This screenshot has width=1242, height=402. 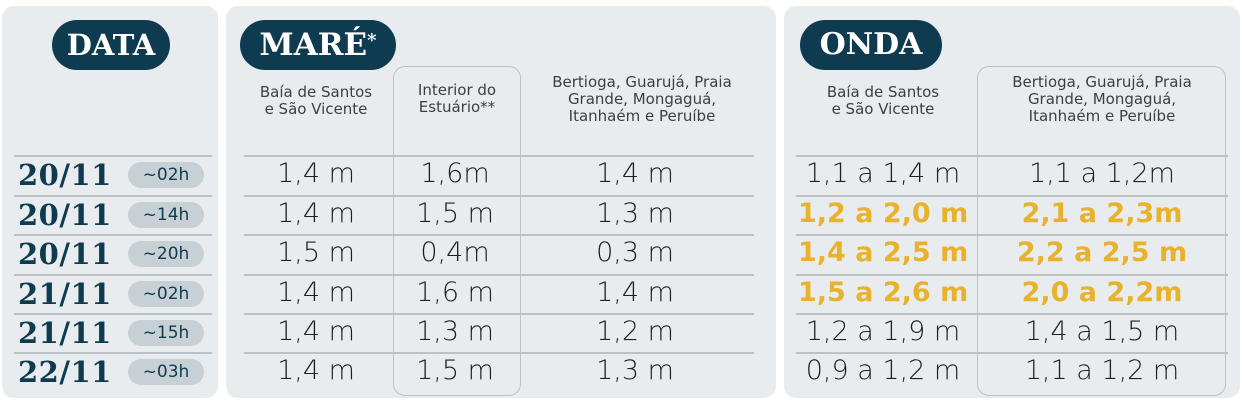 What do you see at coordinates (635, 331) in the screenshot?
I see `tide-value: 1,2 m` at bounding box center [635, 331].